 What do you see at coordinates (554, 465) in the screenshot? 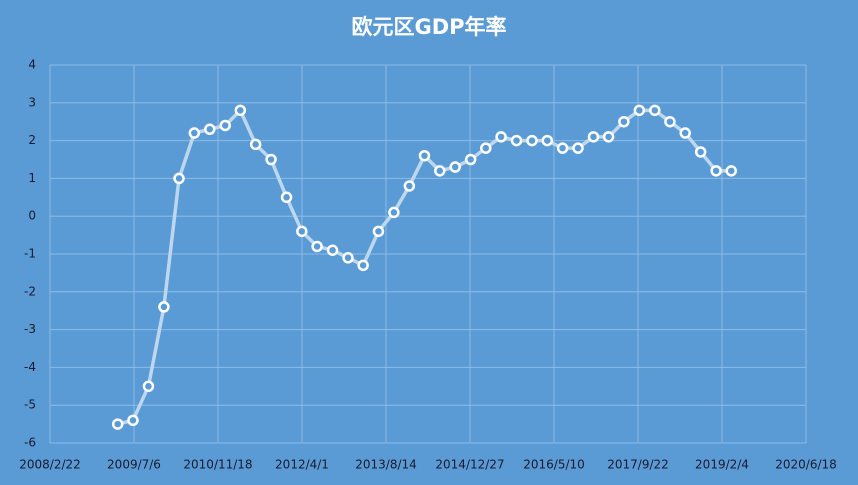
I see `x-tick-label: 2016/5/10` at bounding box center [554, 465].